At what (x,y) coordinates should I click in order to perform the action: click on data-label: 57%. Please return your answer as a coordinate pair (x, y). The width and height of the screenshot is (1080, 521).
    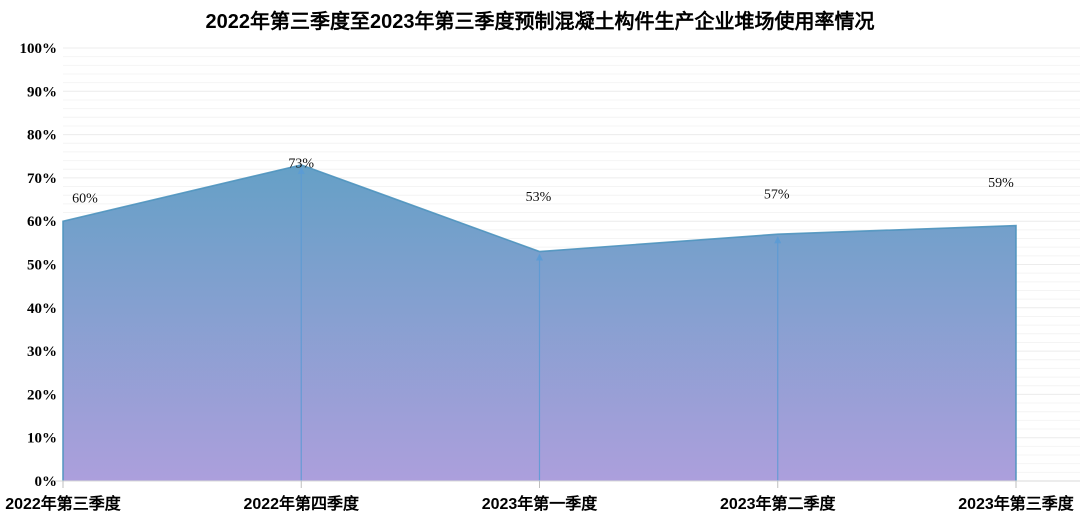
    Looking at the image, I should click on (777, 195).